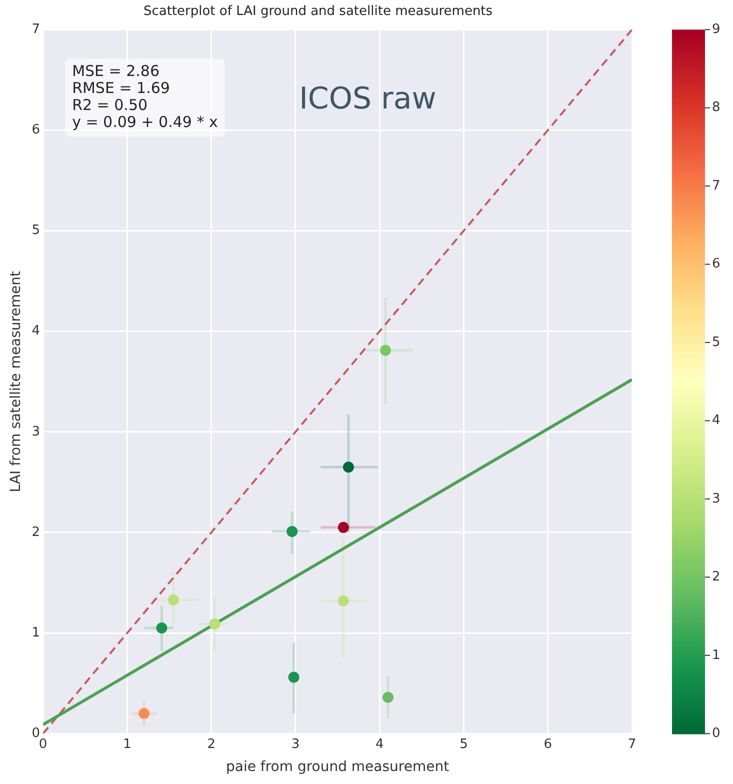  Describe the element at coordinates (716, 420) in the screenshot. I see `color-bar-label: 4` at that location.